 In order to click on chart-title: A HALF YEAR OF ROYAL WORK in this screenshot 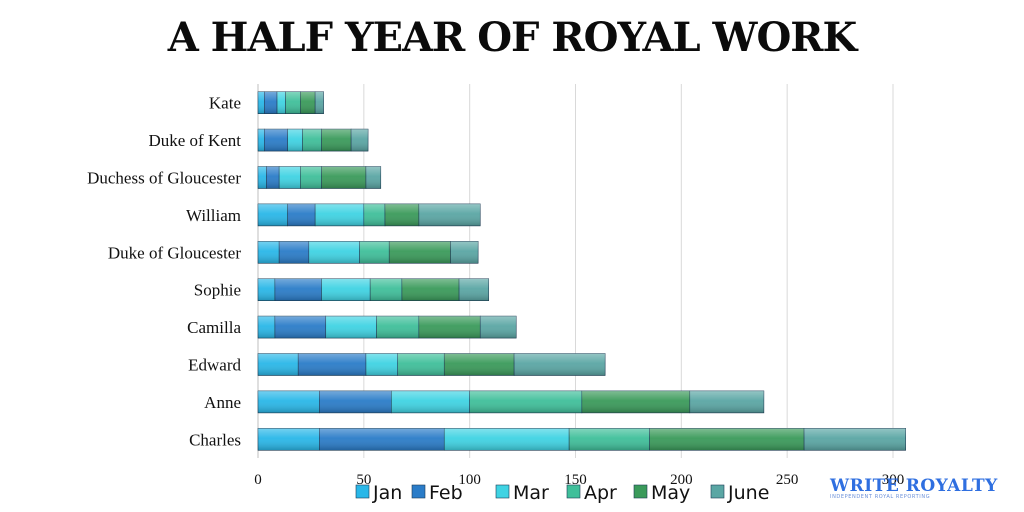, I will do `click(512, 37)`.